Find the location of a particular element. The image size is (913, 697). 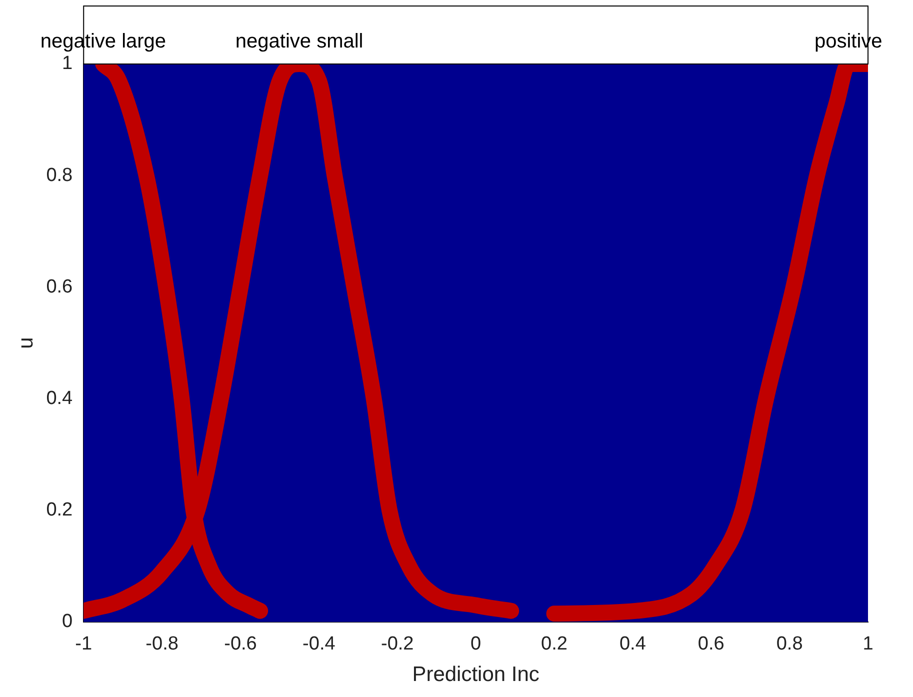

y-tick-label: 1 is located at coordinates (67, 63).